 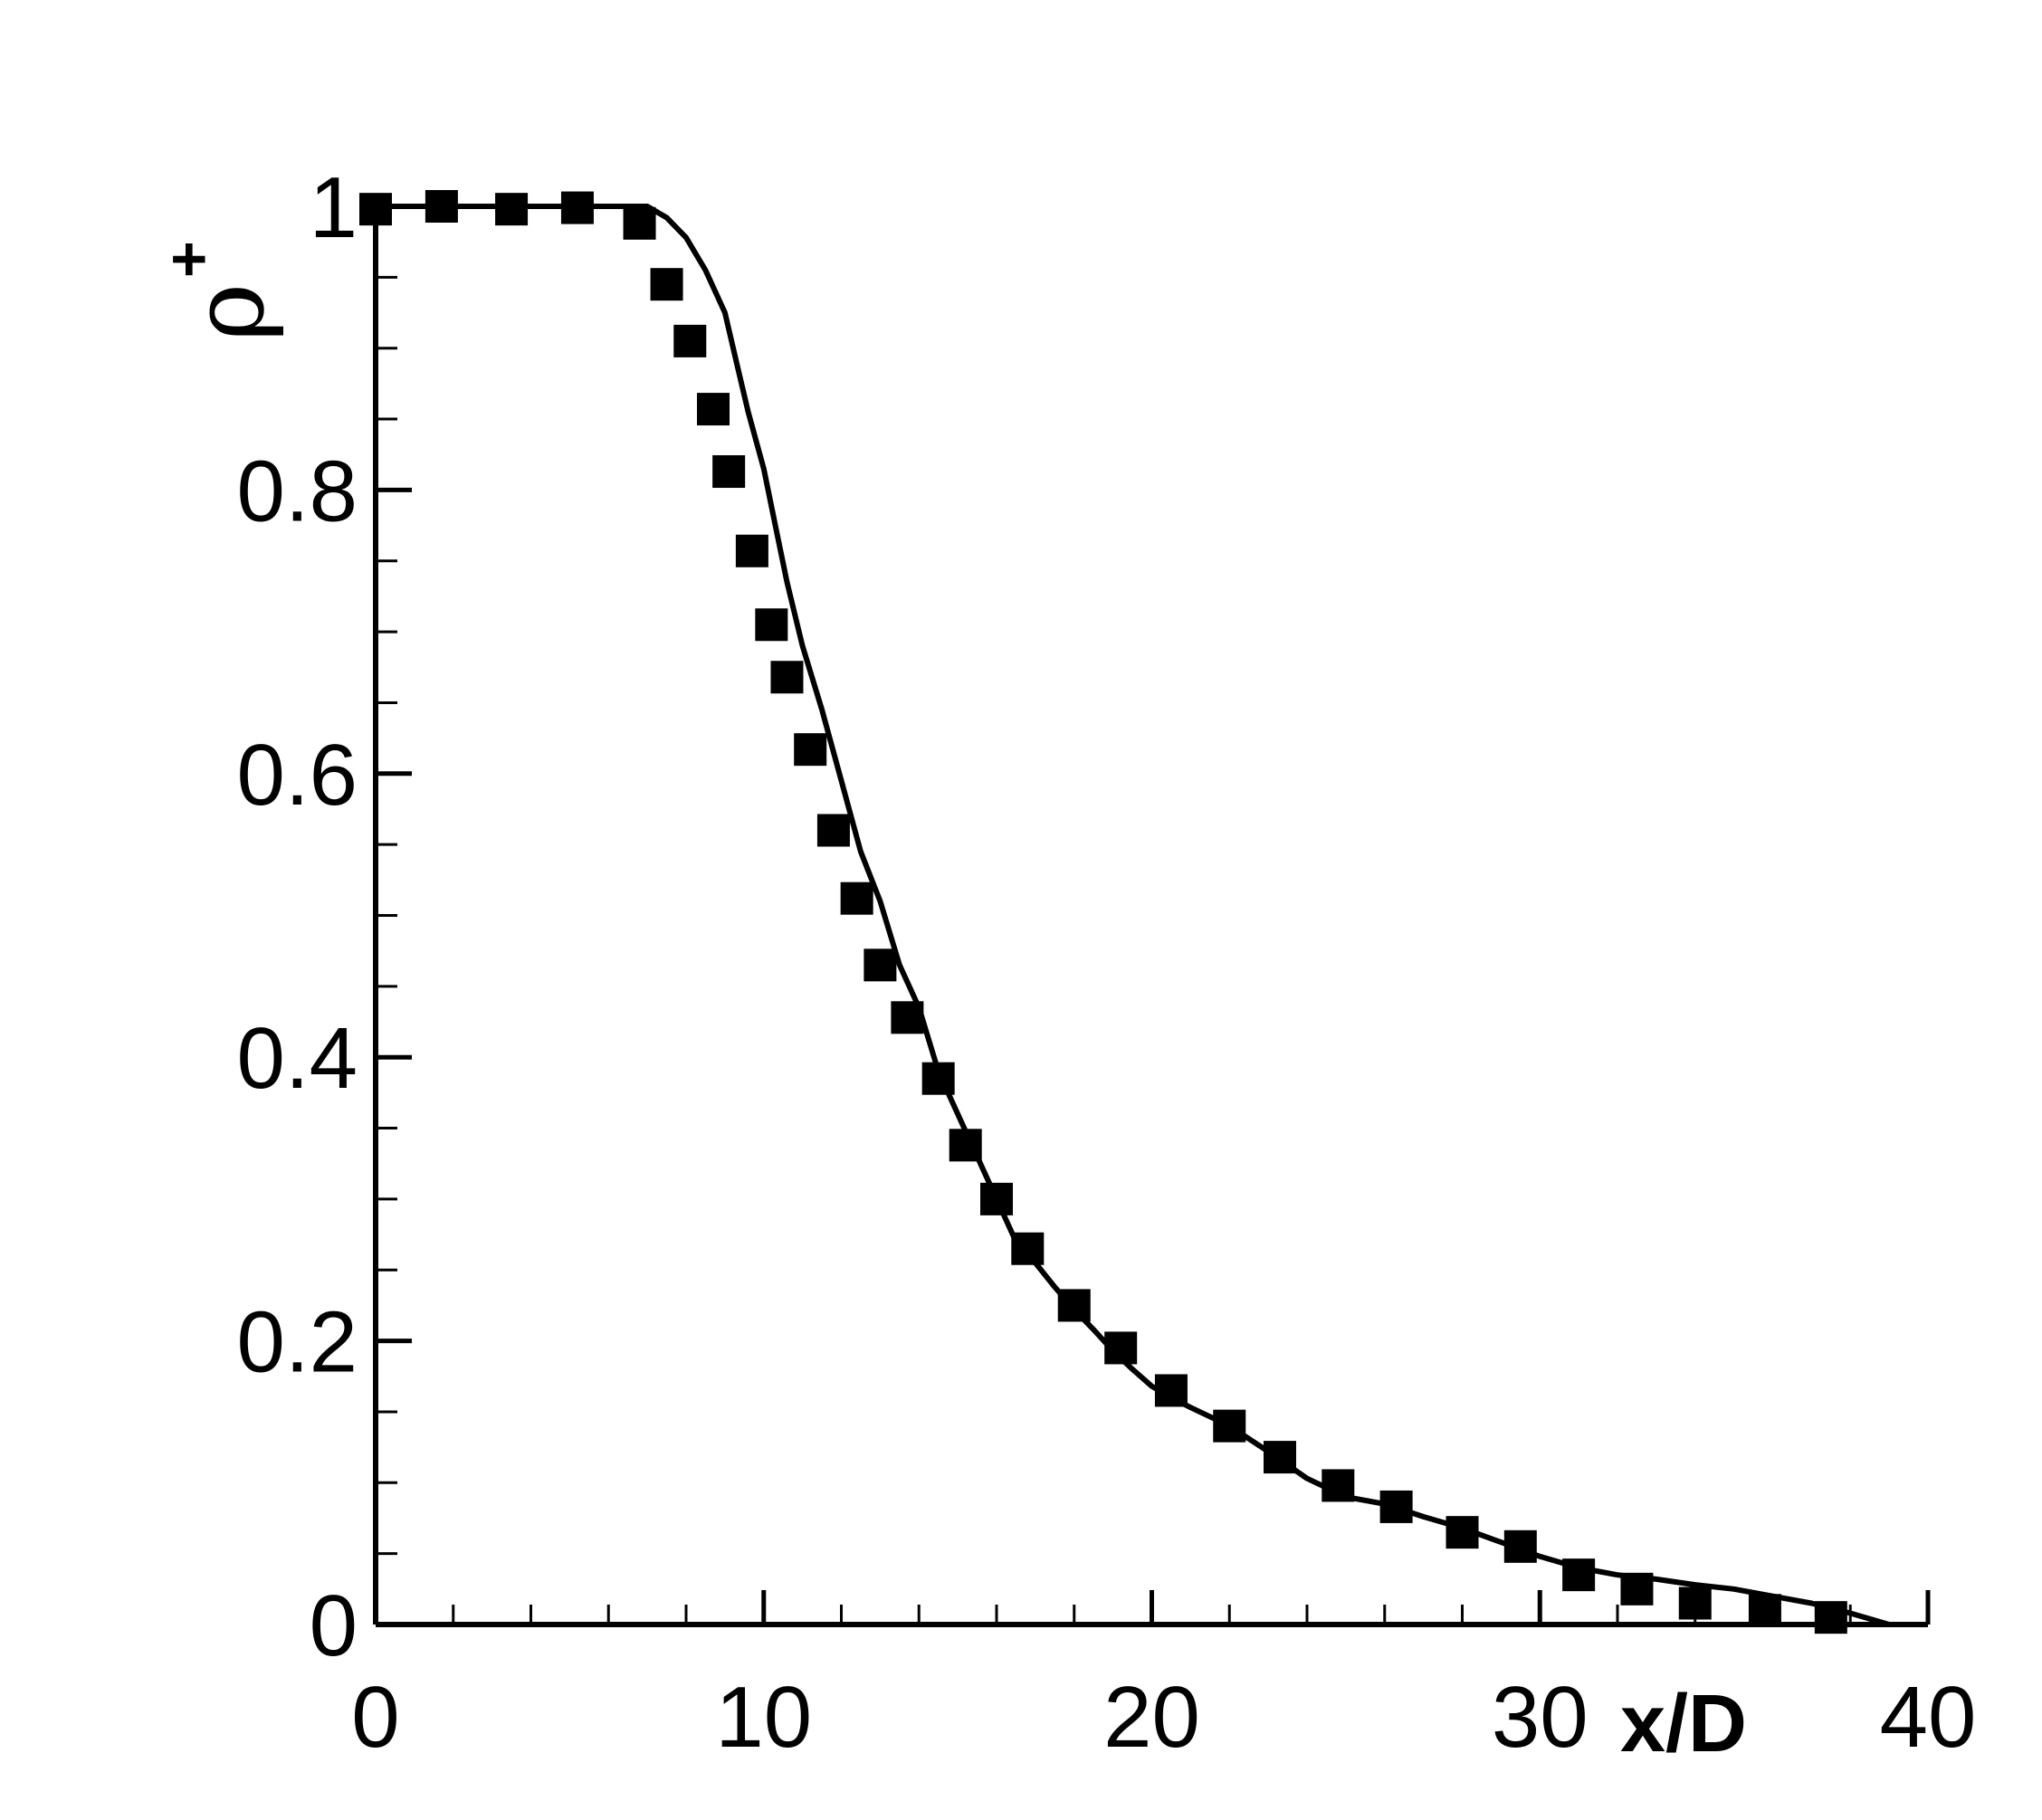 What do you see at coordinates (1683, 1724) in the screenshot?
I see `x-axis-title: x/D` at bounding box center [1683, 1724].